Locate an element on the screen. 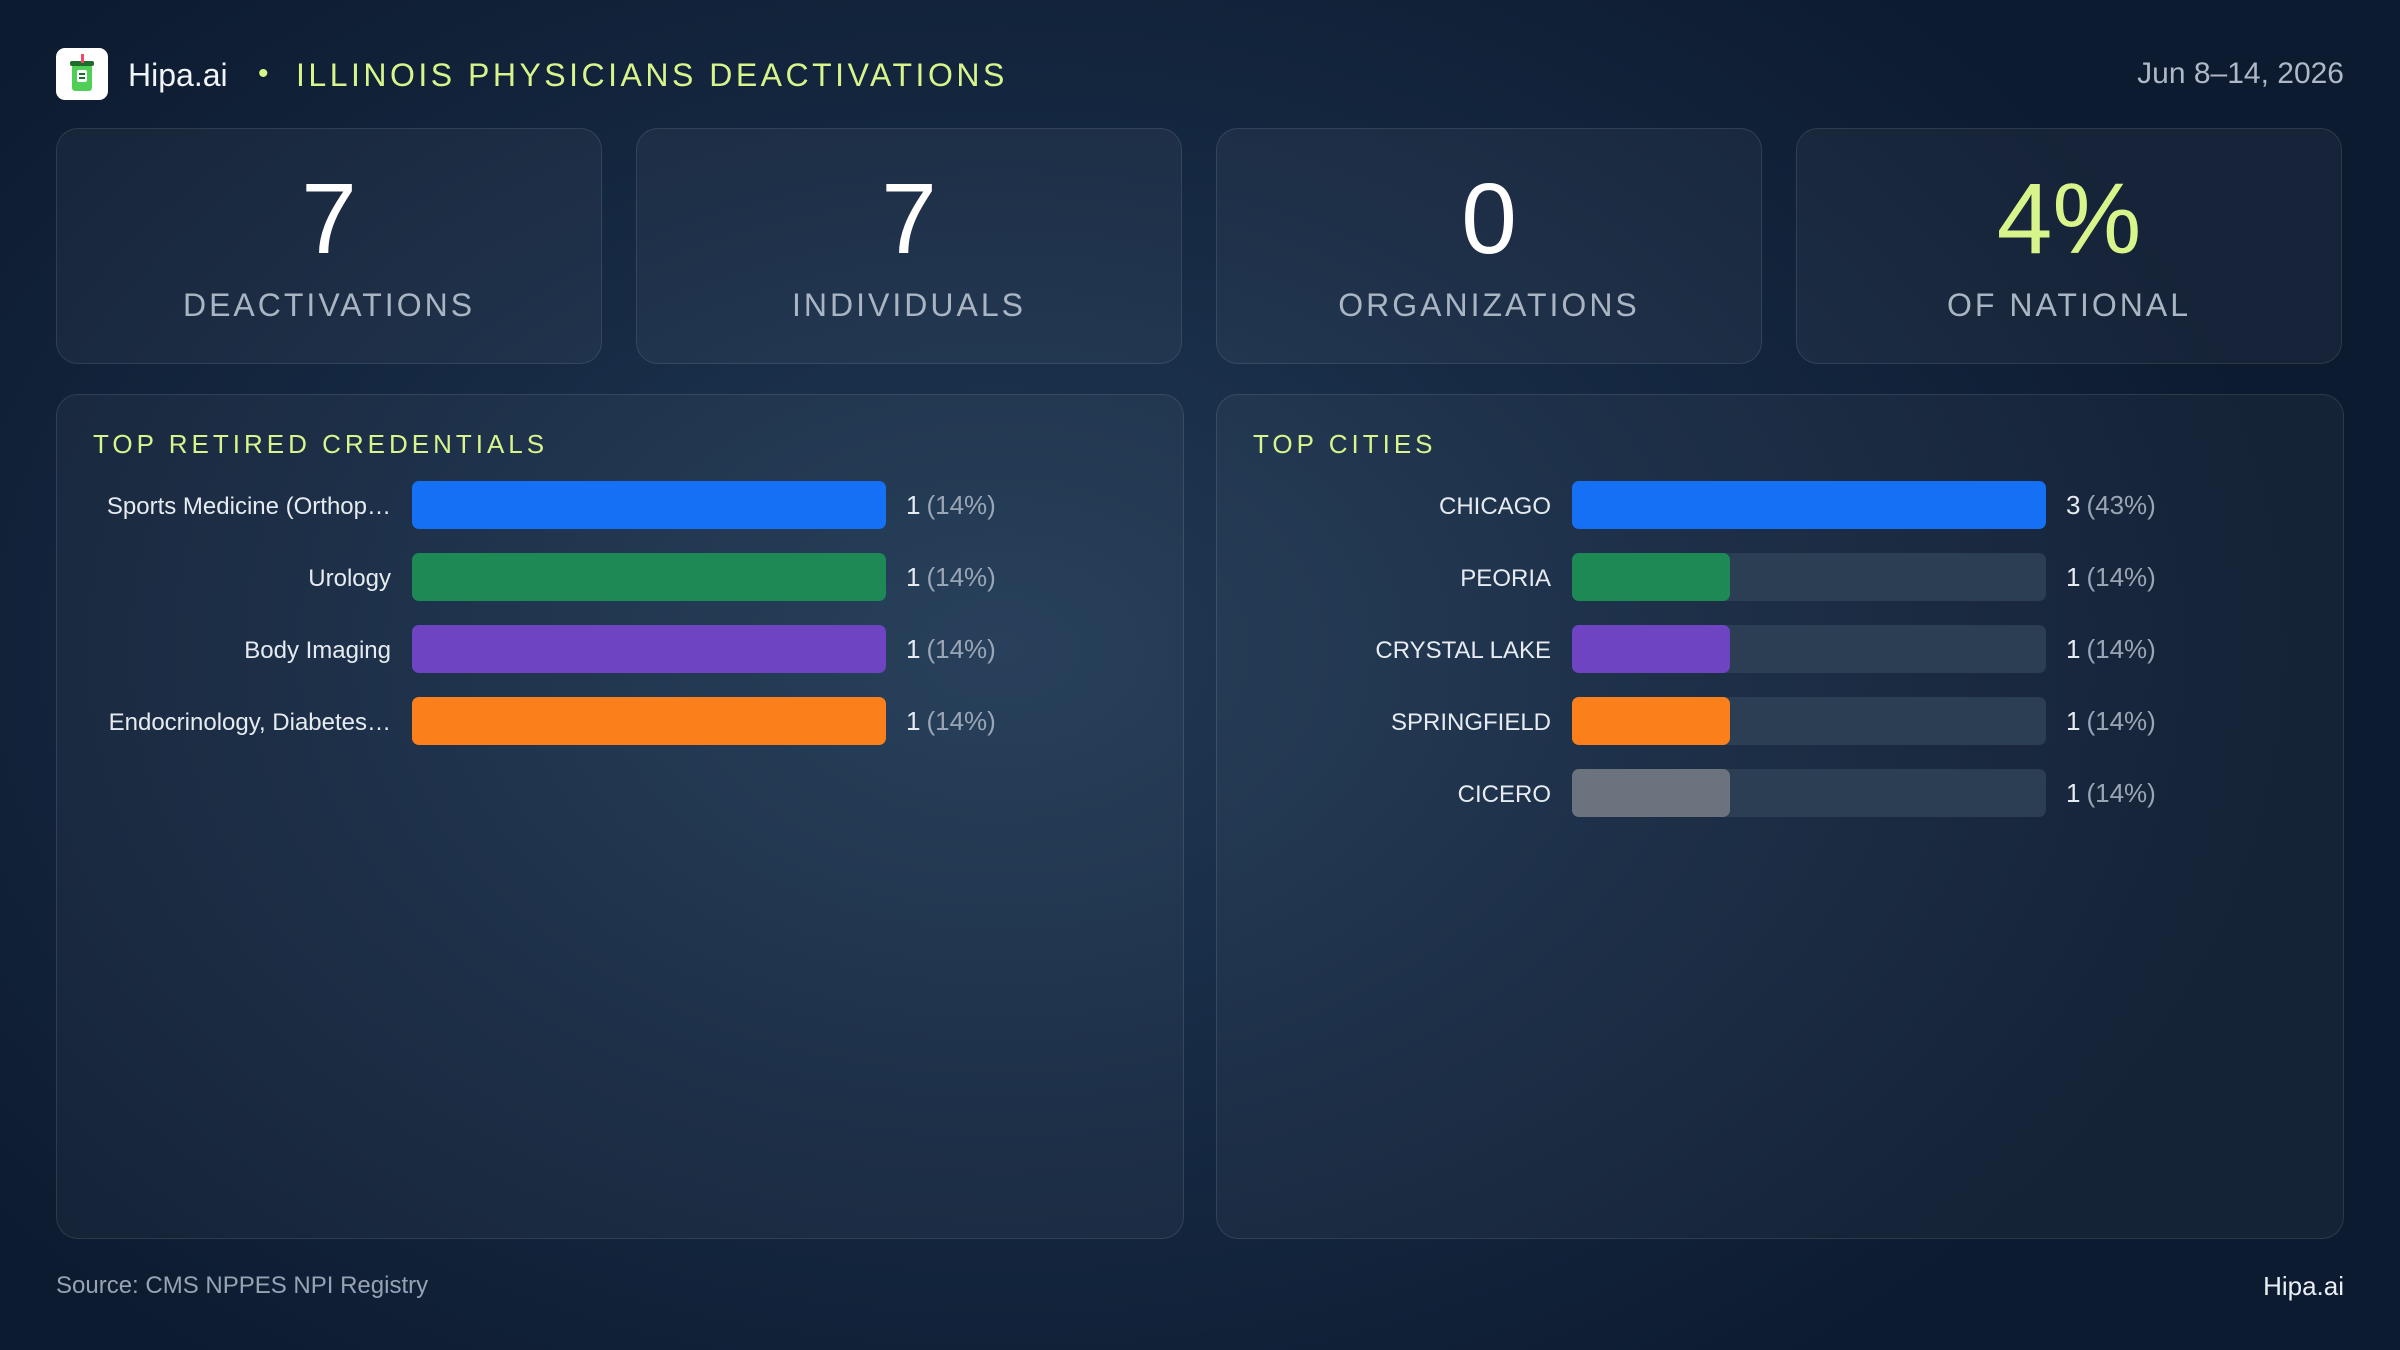 Image resolution: width=2400 pixels, height=1350 pixels. panel-title: TOP CITIES is located at coordinates (1345, 444).